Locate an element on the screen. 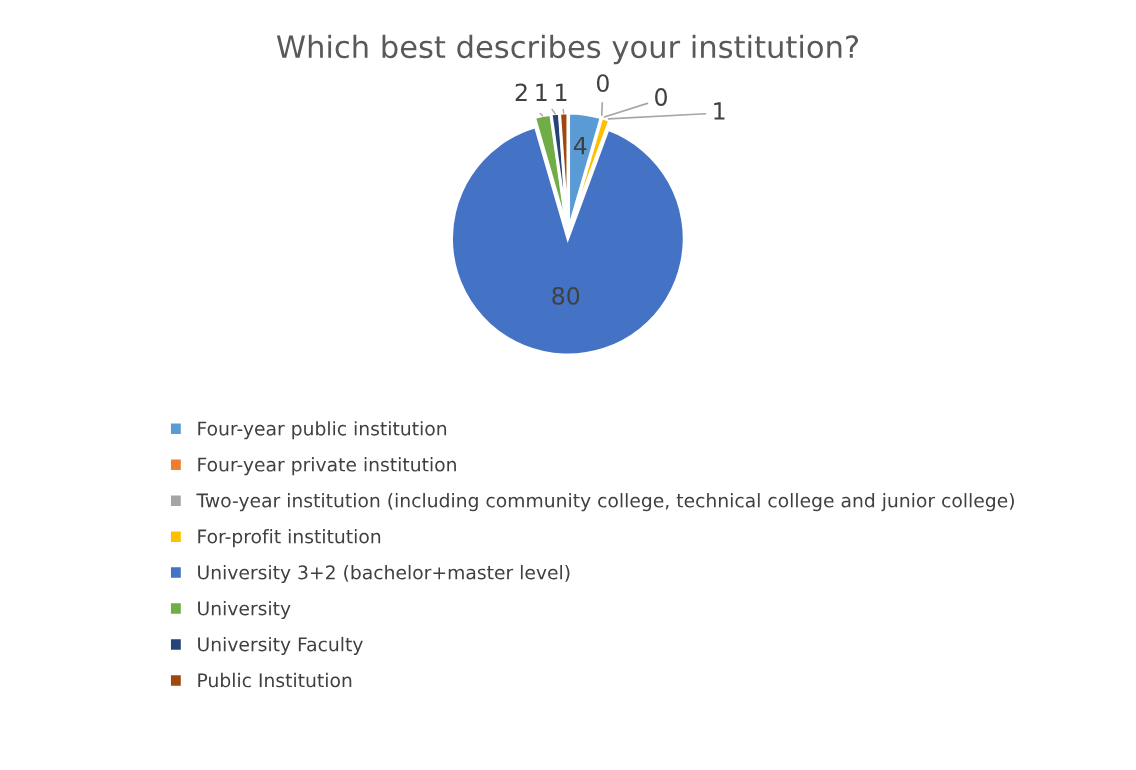  legend-label: For-profit institution is located at coordinates (289, 538).